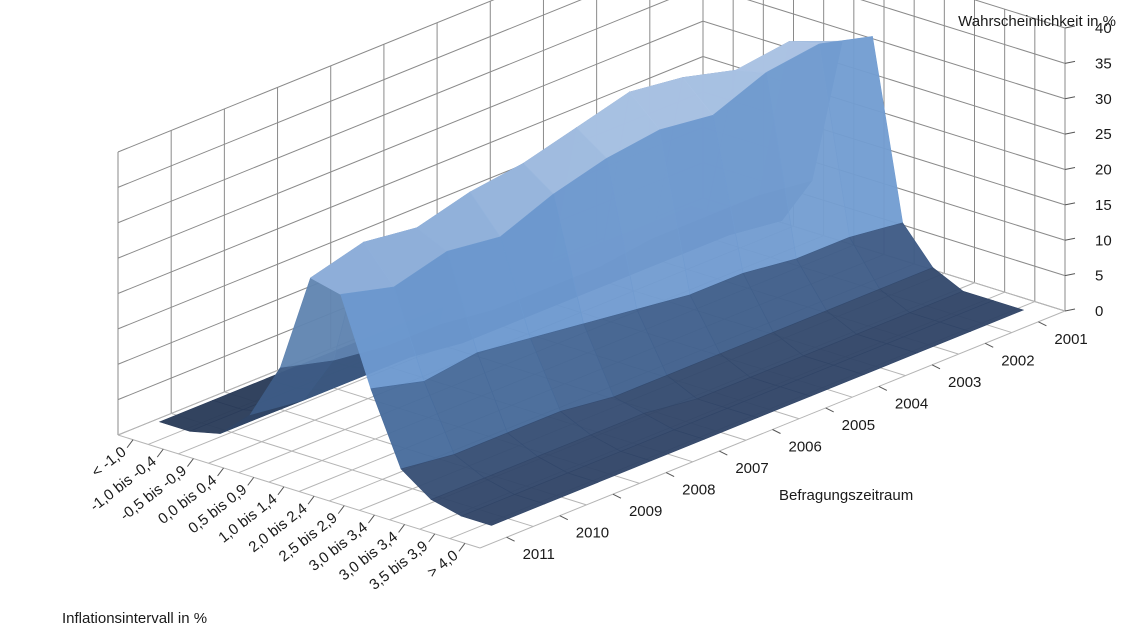  Describe the element at coordinates (846, 495) in the screenshot. I see `period-axis-label: Befragungszeitraum` at that location.